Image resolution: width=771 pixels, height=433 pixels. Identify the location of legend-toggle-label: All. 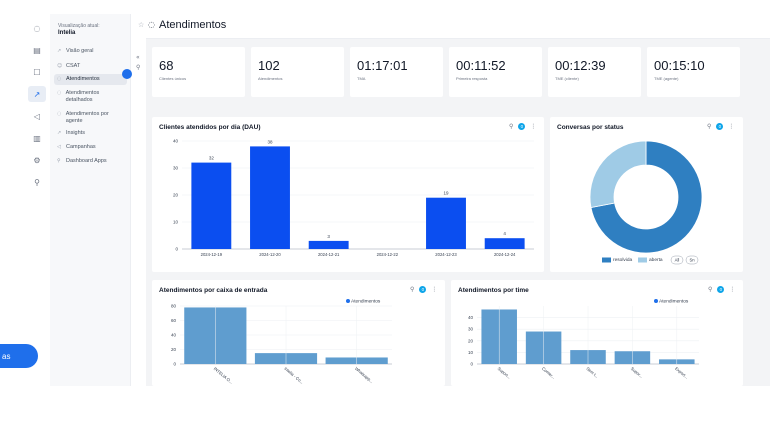
(677, 260).